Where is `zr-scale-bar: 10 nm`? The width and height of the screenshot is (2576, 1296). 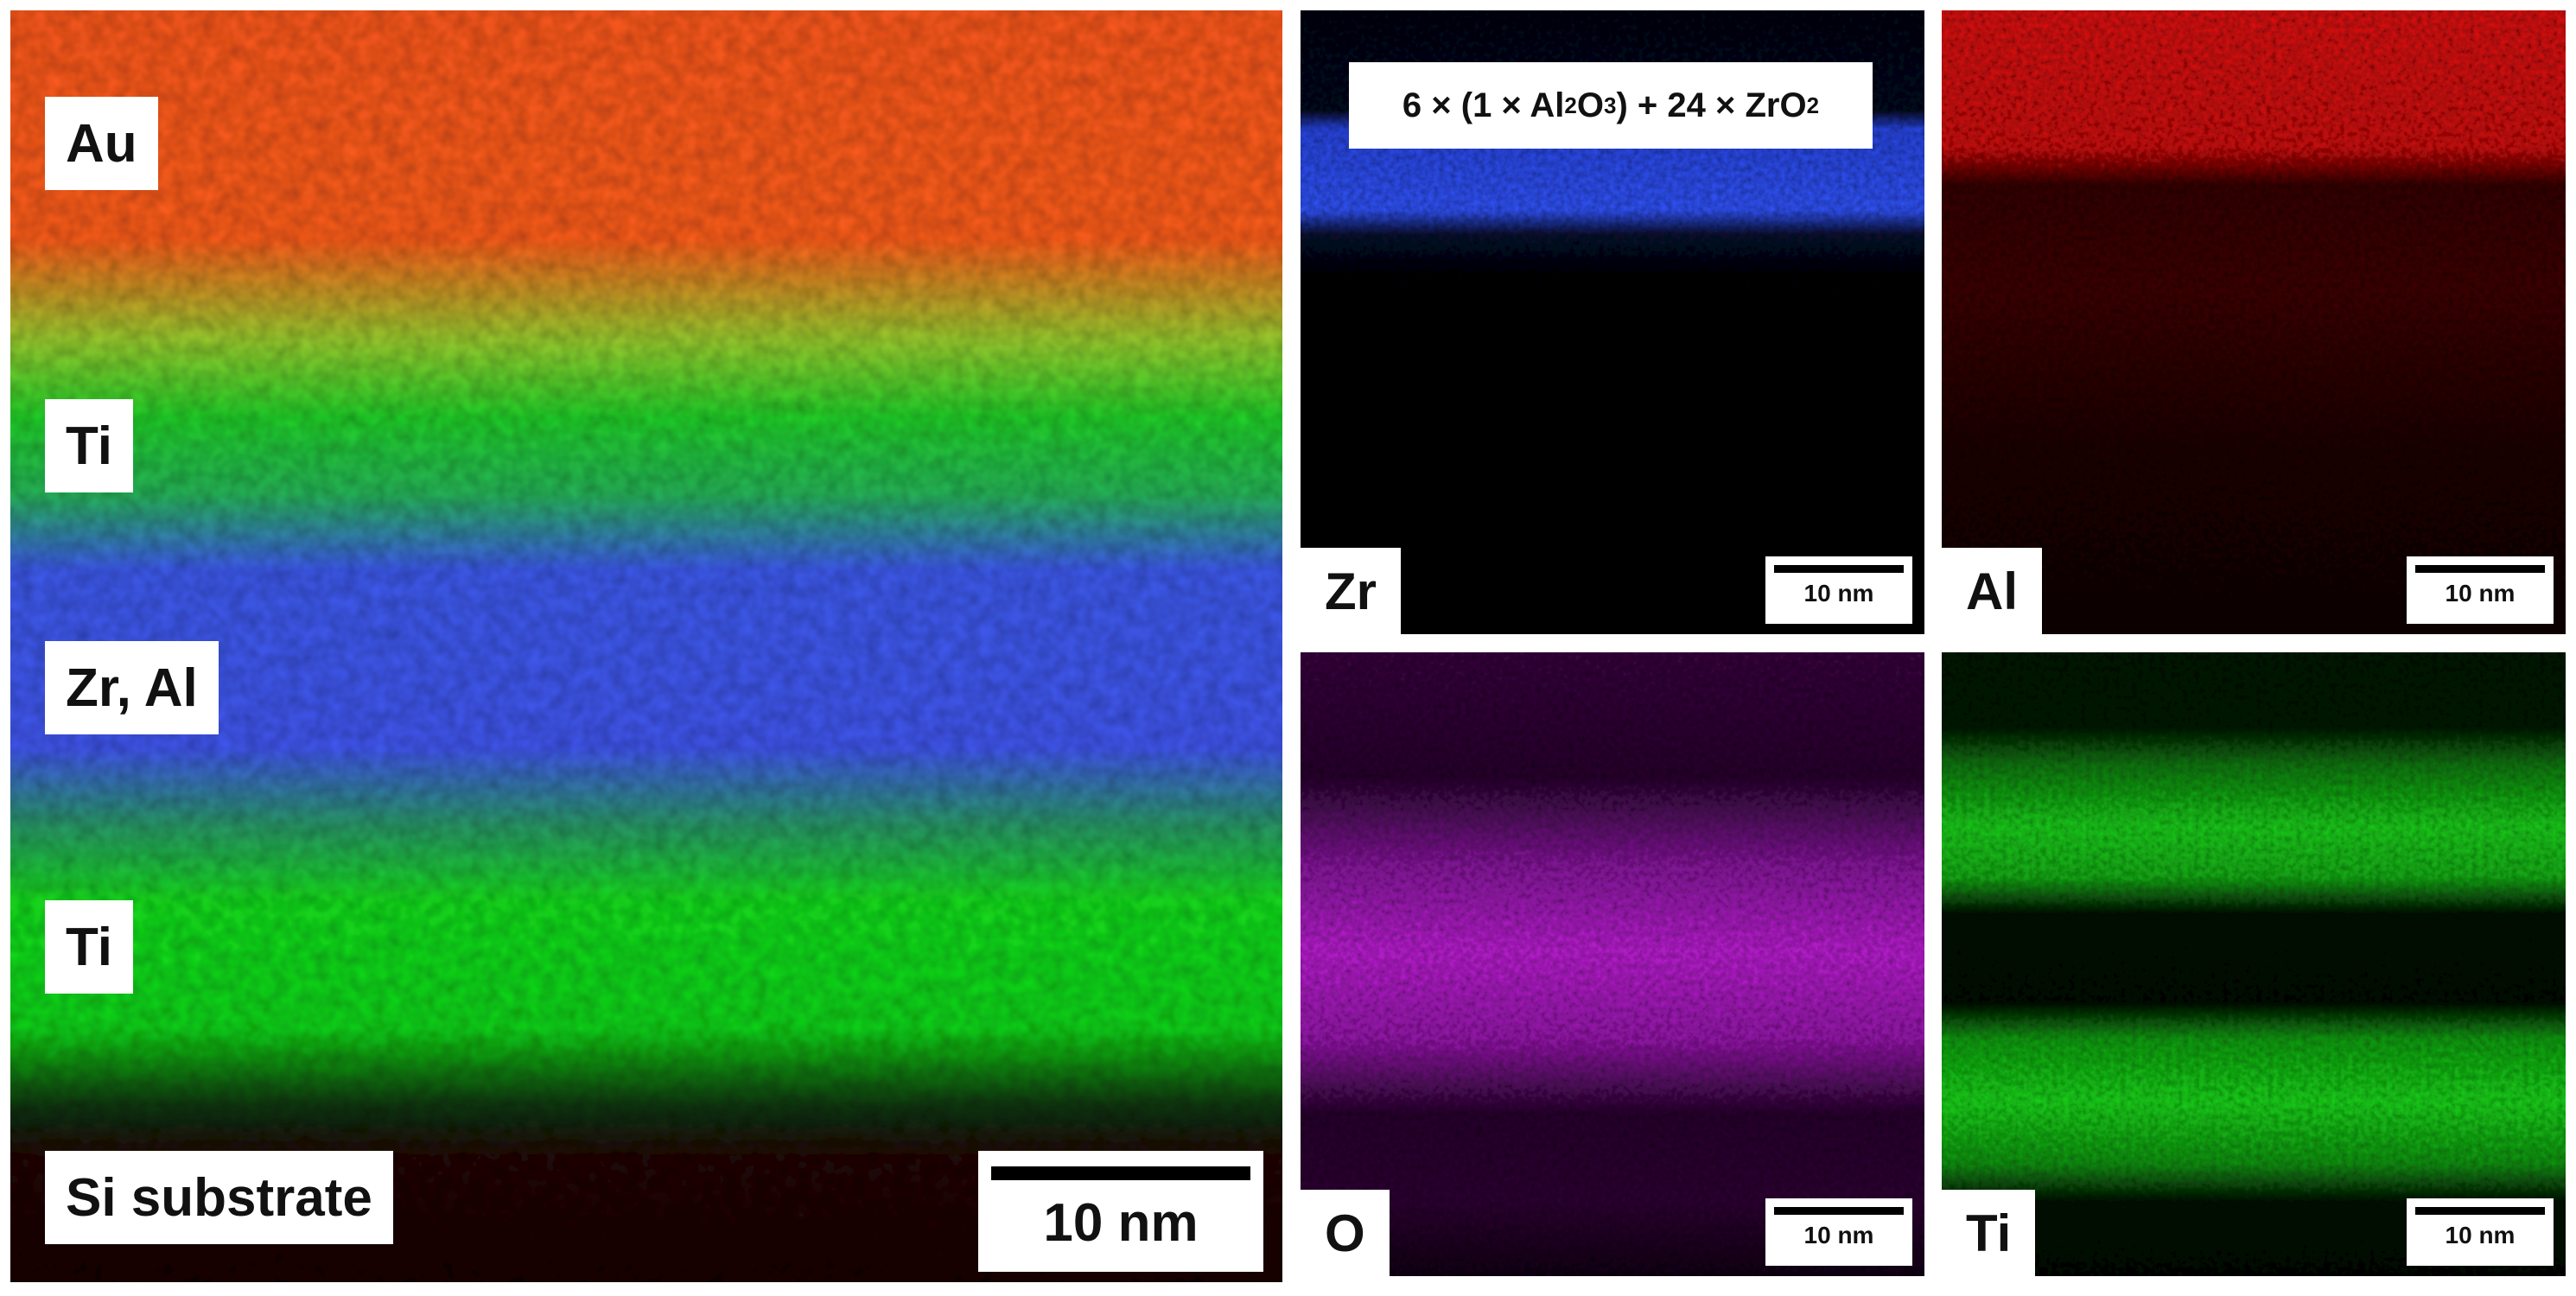 zr-scale-bar: 10 nm is located at coordinates (1839, 590).